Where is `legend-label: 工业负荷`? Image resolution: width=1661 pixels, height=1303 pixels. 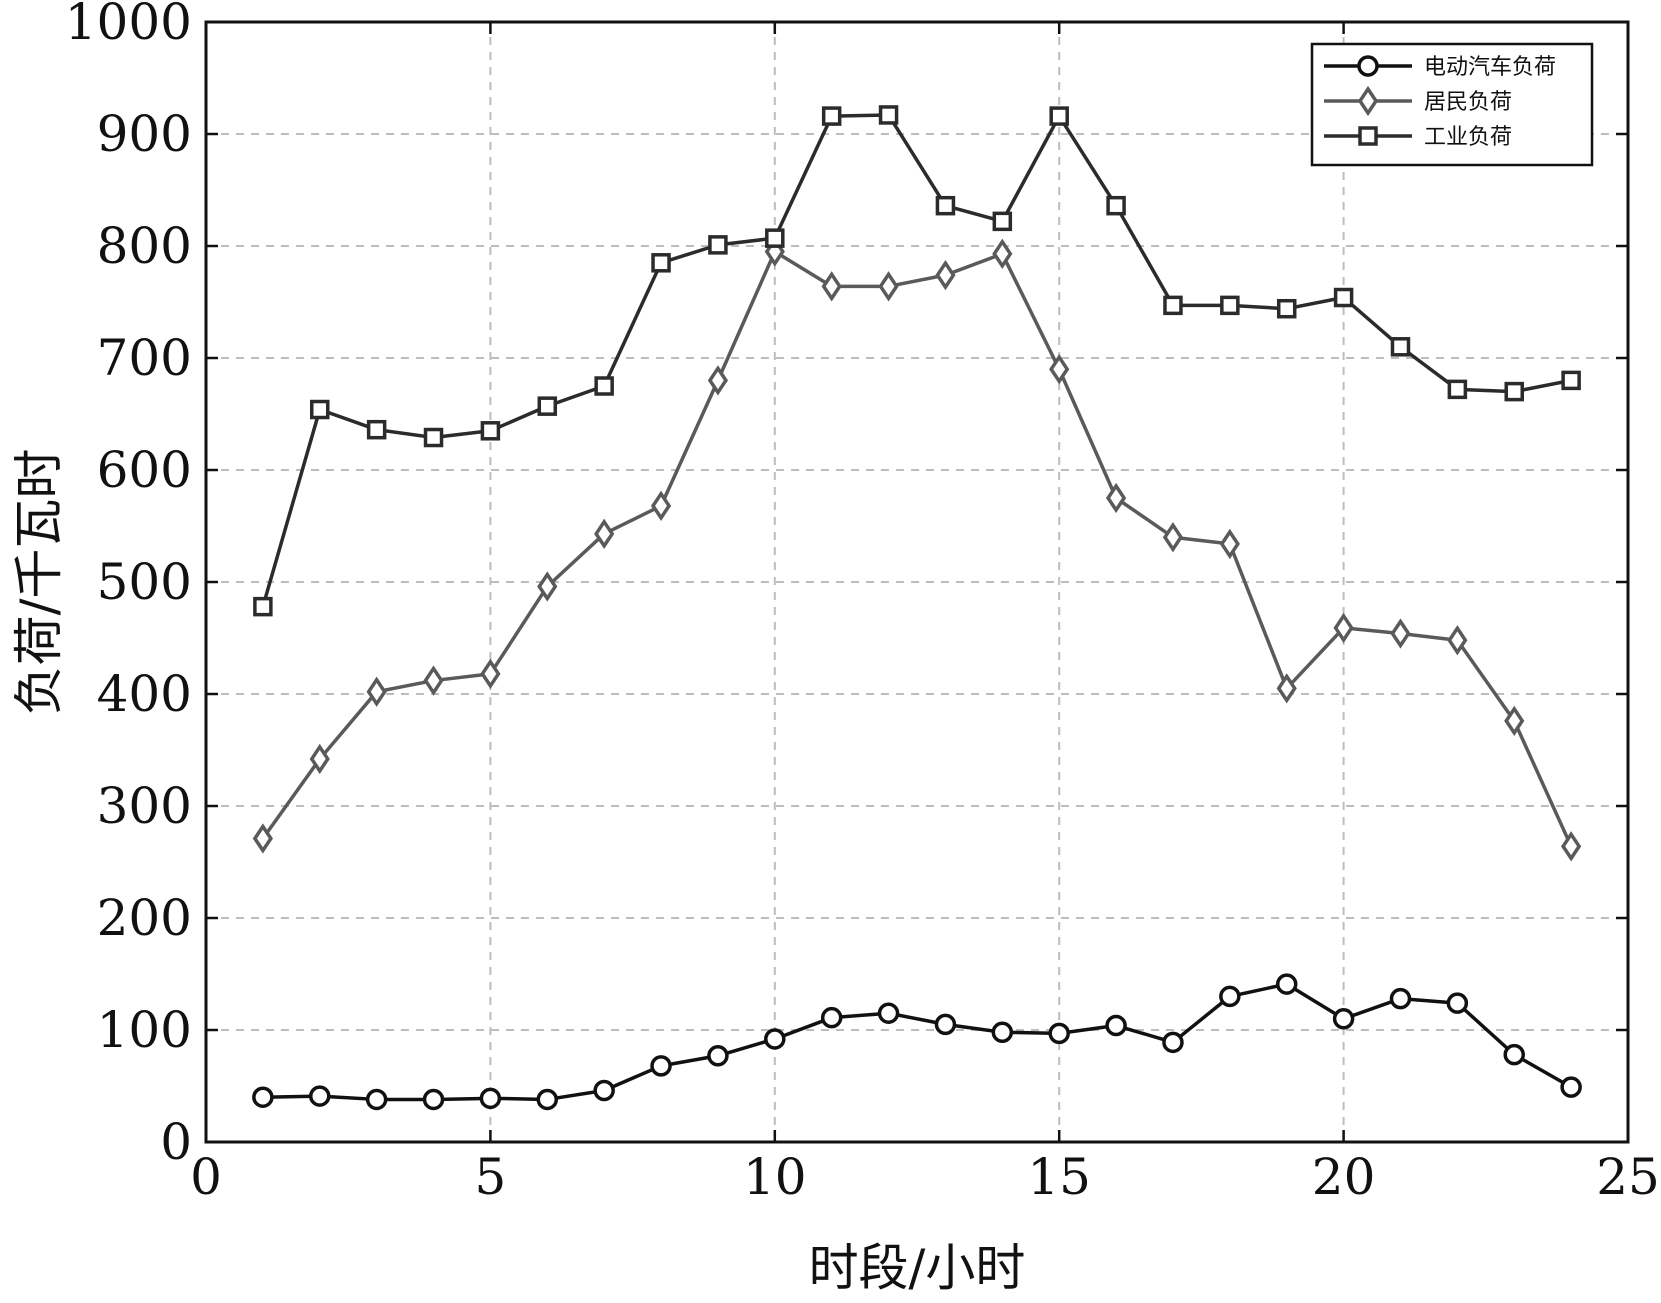 legend-label: 工业负荷 is located at coordinates (1468, 137).